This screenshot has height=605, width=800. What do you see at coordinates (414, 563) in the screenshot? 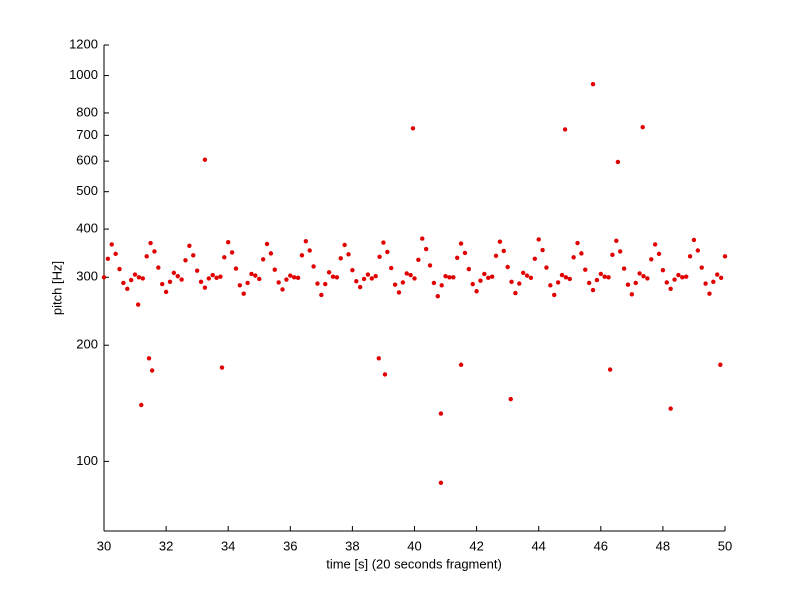
I see `x-axis-label: time [s] (20 seconds fragment)` at bounding box center [414, 563].